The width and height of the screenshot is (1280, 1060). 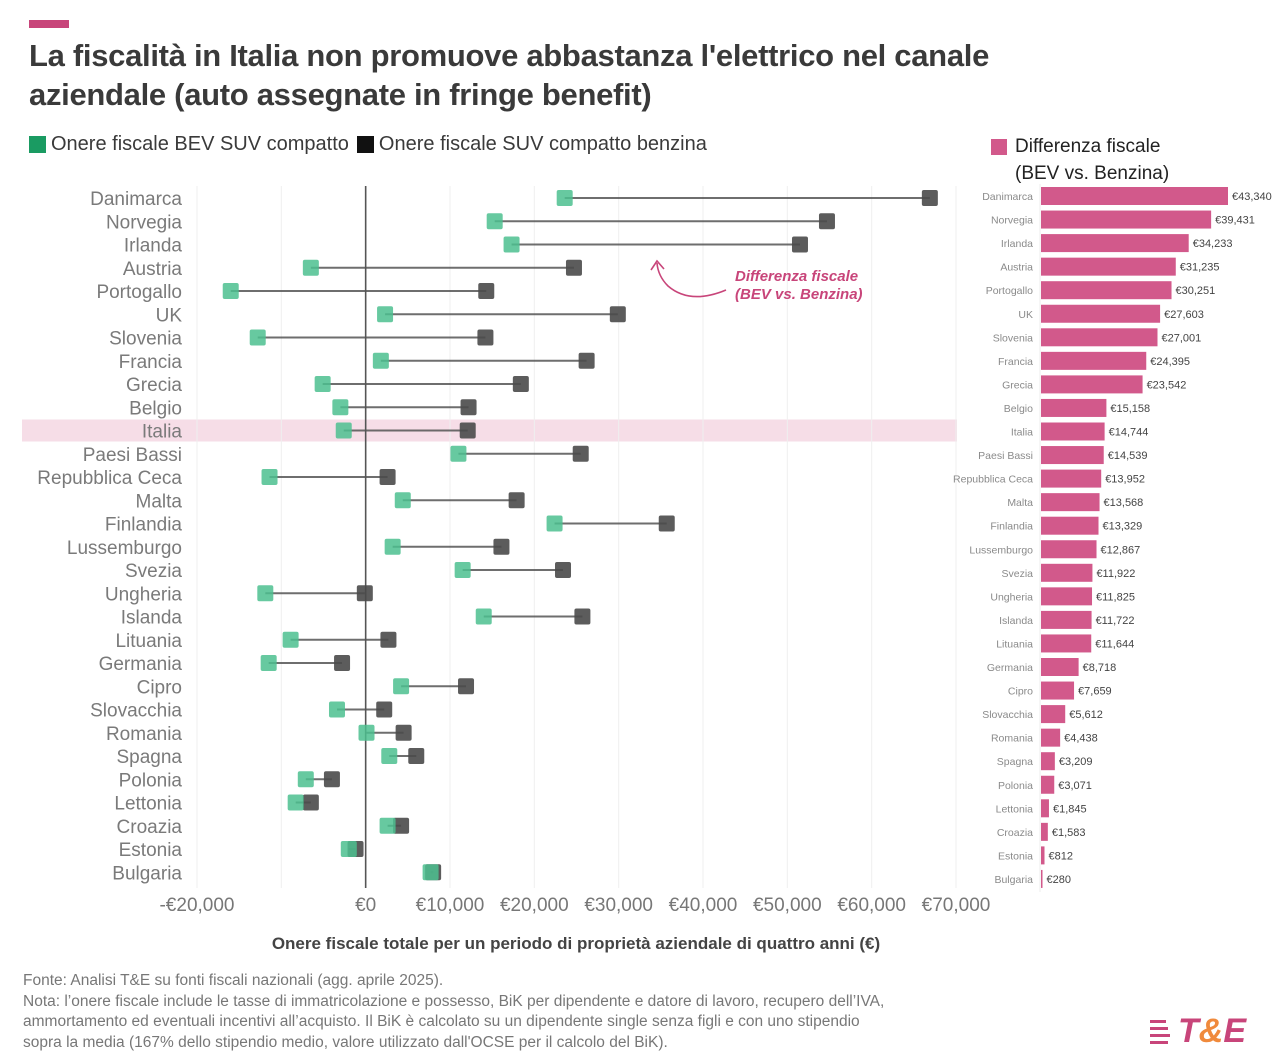 I want to click on country-label: Austria, so click(x=153, y=269).